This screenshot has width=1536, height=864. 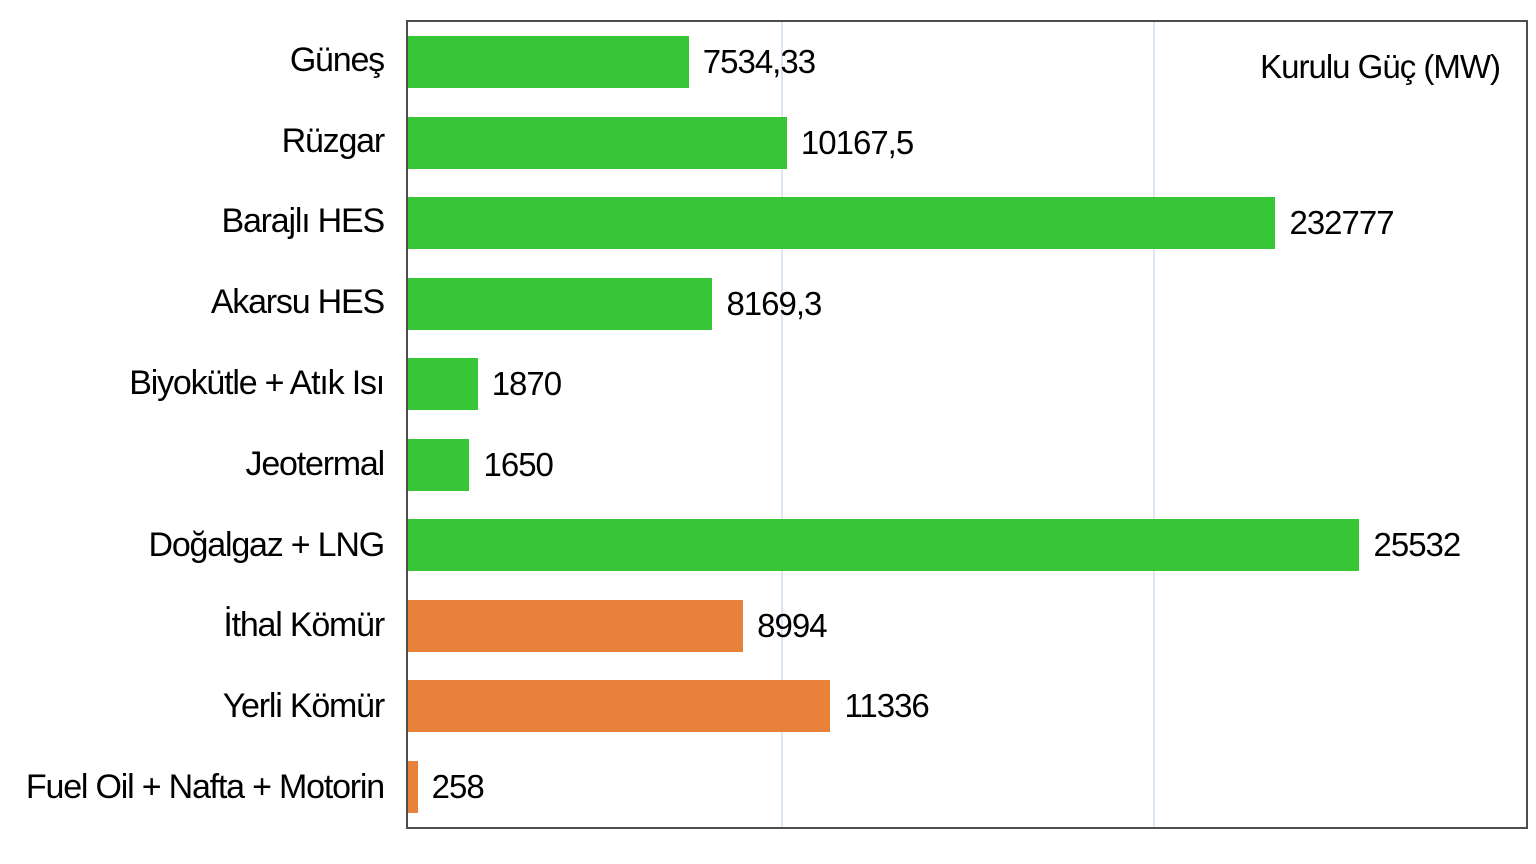 What do you see at coordinates (315, 463) in the screenshot?
I see `category-label: Jeotermal` at bounding box center [315, 463].